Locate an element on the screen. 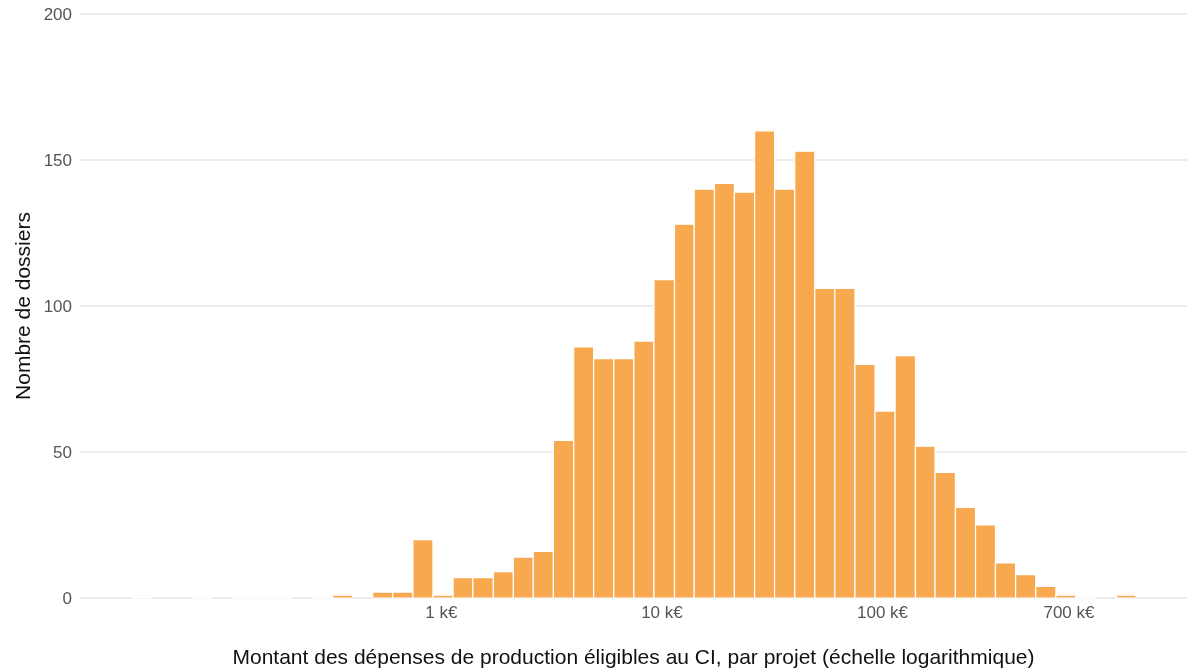  x-tick-label: 1 k€ is located at coordinates (441, 613).